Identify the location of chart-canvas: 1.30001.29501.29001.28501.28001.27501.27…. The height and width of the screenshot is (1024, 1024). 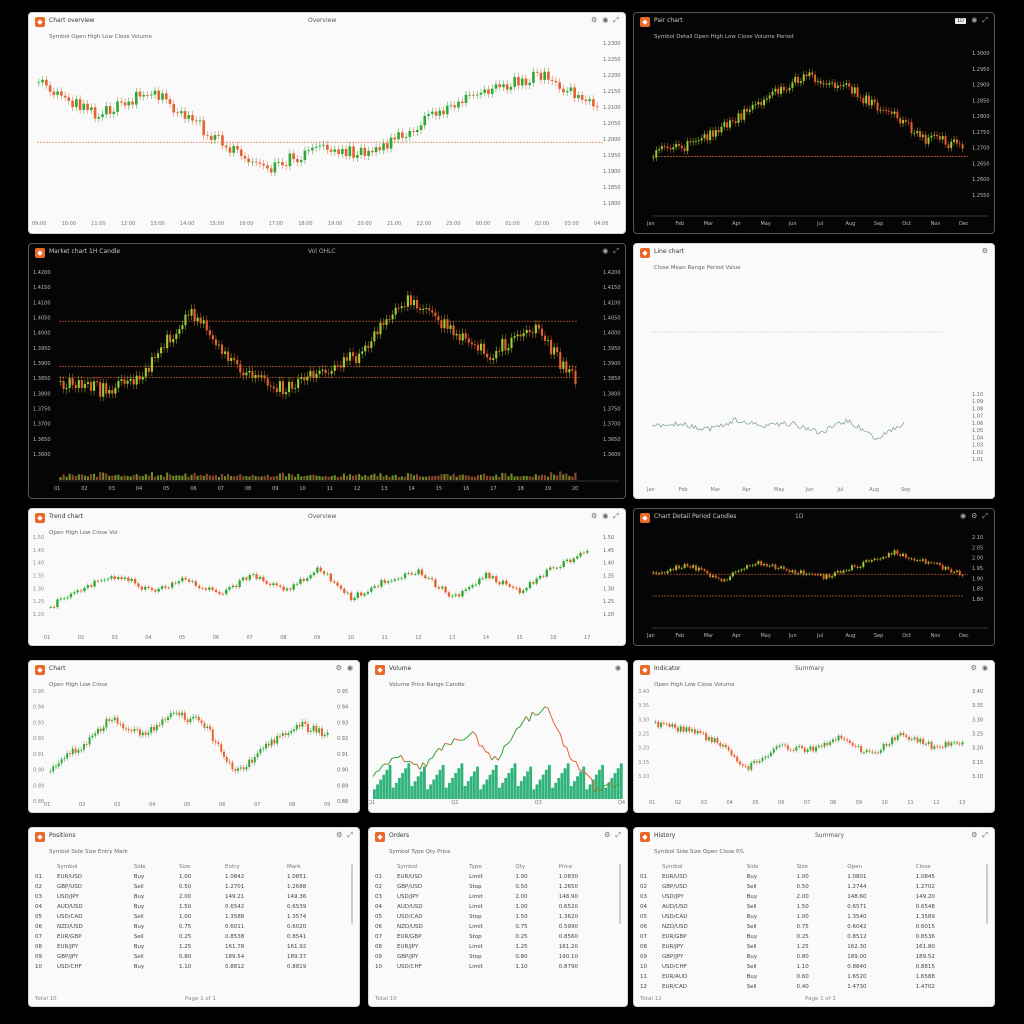
(814, 123).